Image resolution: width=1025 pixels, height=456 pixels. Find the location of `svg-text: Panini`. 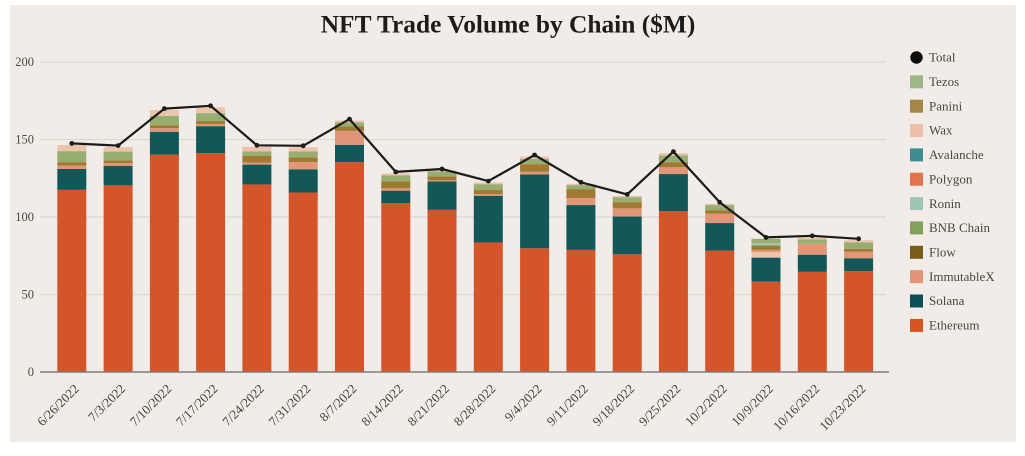

svg-text: Panini is located at coordinates (946, 105).